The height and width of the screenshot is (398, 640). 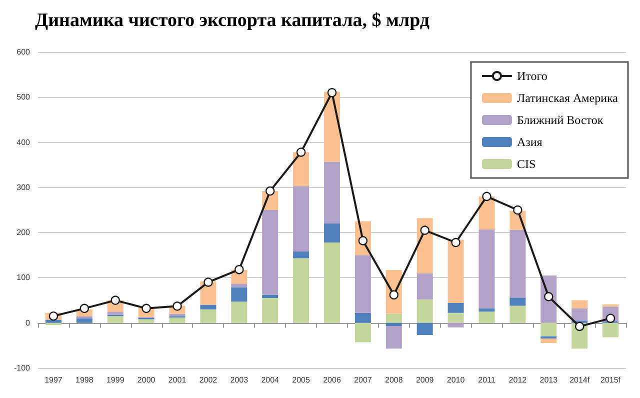 What do you see at coordinates (487, 380) in the screenshot?
I see `x-tick-label: 2011` at bounding box center [487, 380].